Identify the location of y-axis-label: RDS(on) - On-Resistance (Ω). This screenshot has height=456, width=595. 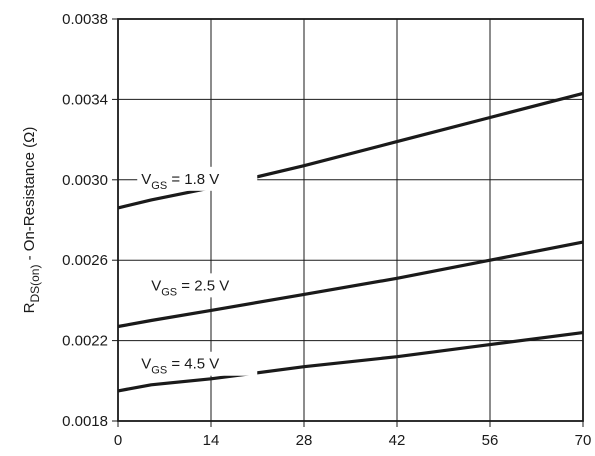
(31, 220).